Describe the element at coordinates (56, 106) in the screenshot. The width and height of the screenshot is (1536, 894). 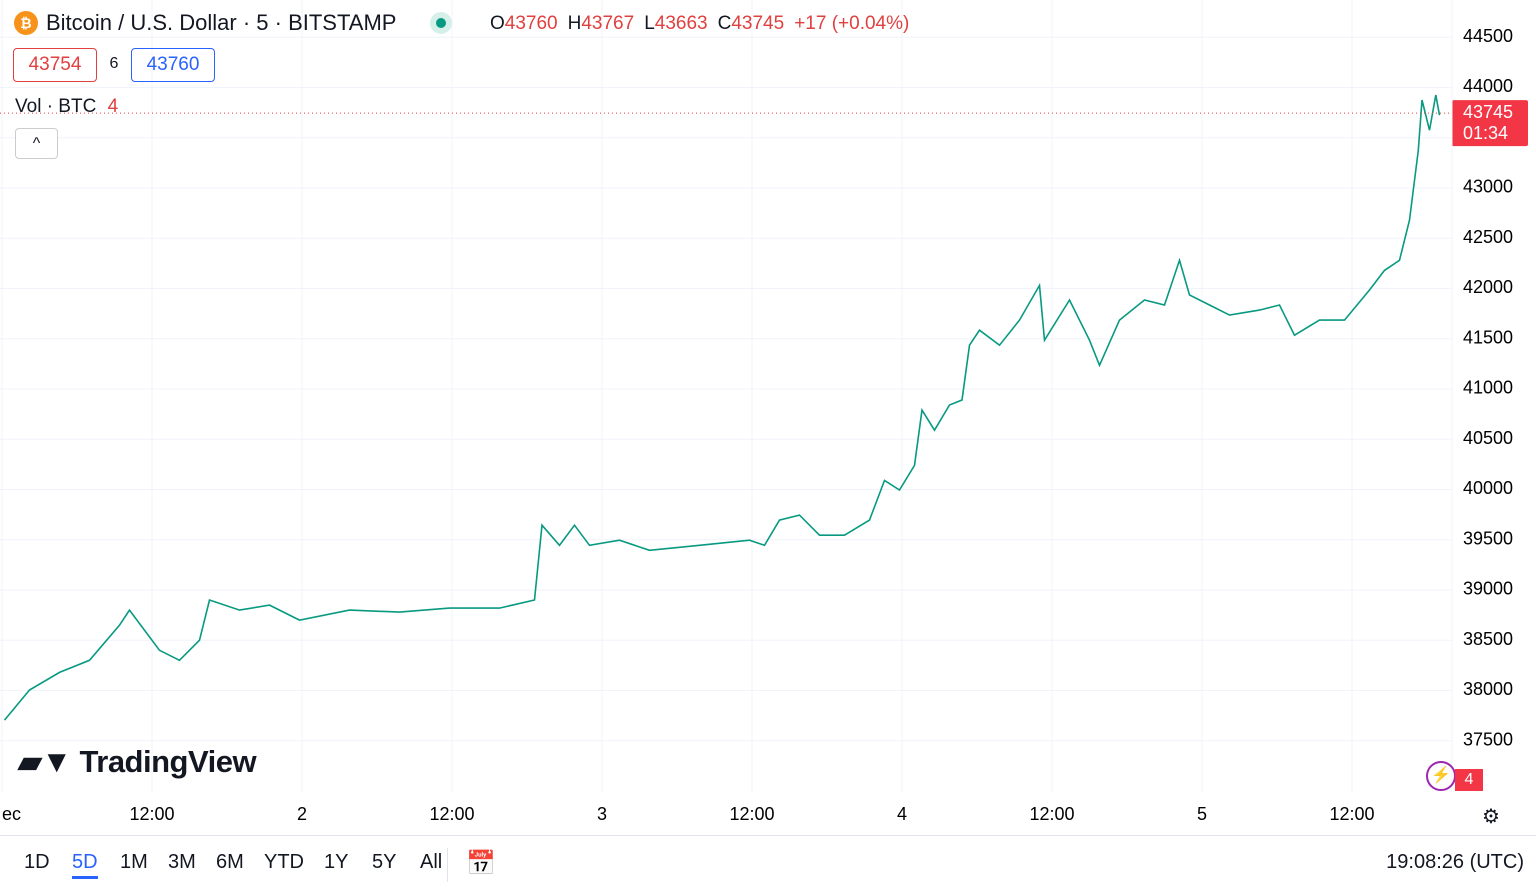
I see `volume-label: Vol · BTC` at that location.